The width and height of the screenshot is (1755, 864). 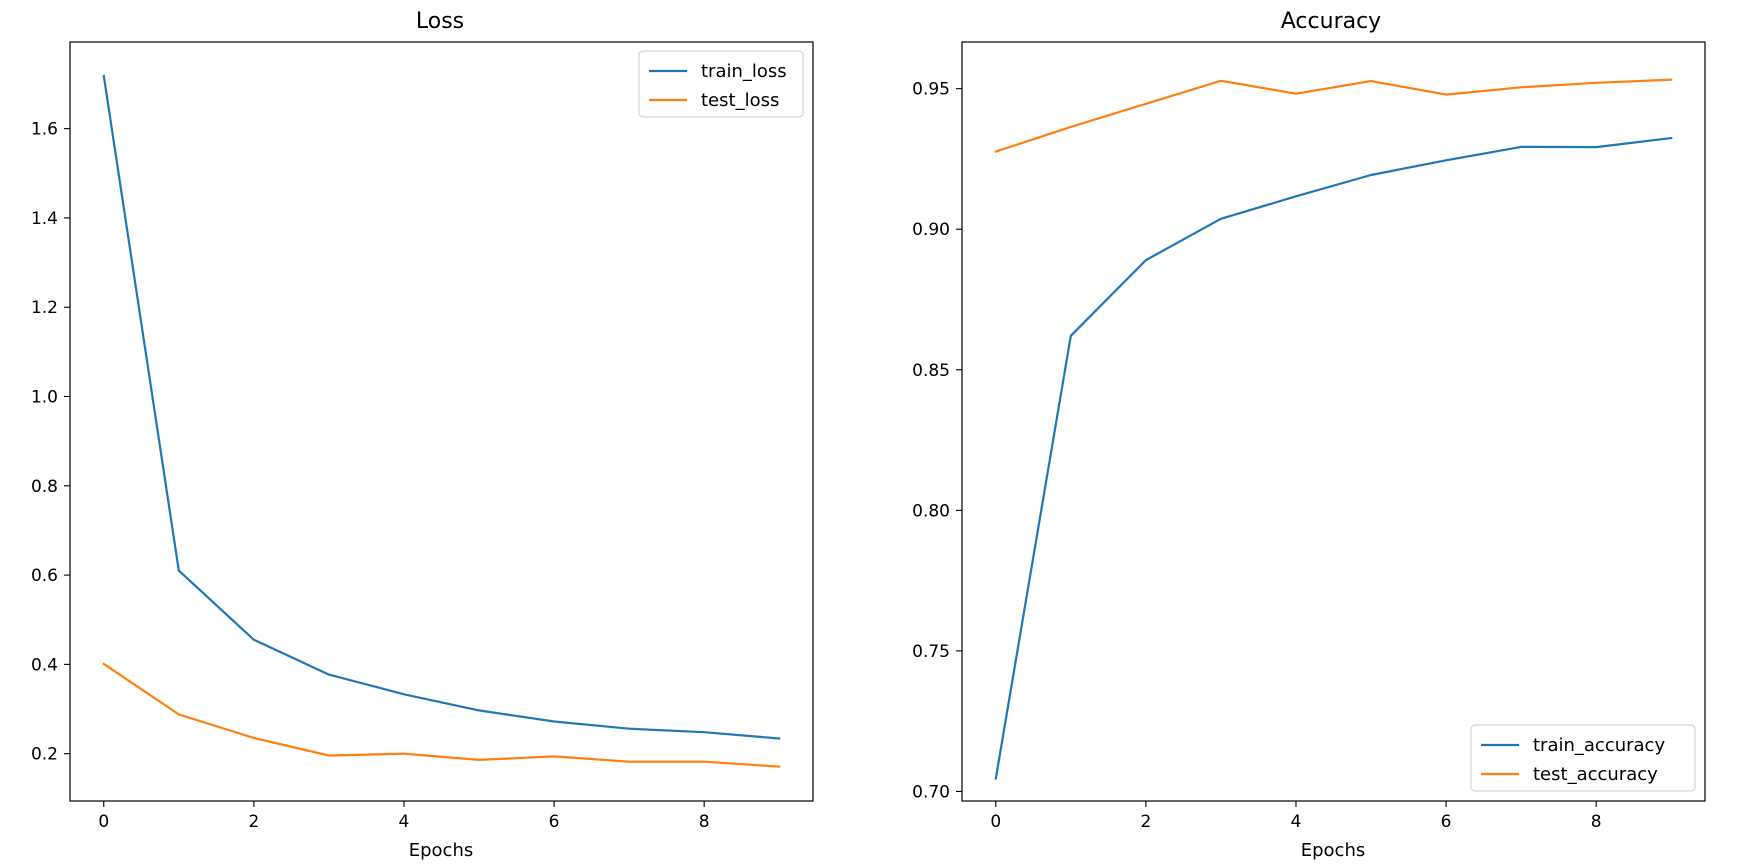 What do you see at coordinates (44, 665) in the screenshot?
I see `loss-y-tick-label: 0.4` at bounding box center [44, 665].